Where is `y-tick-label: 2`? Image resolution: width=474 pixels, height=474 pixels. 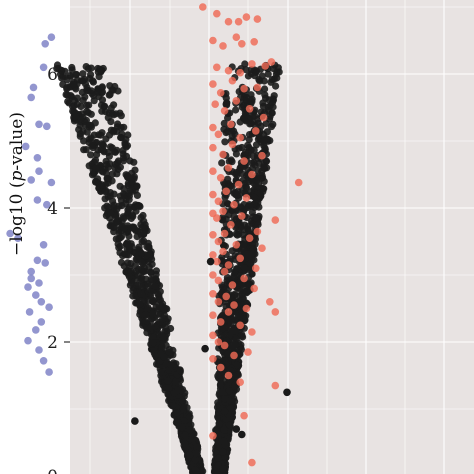 y-tick-label: 2 is located at coordinates (52, 343).